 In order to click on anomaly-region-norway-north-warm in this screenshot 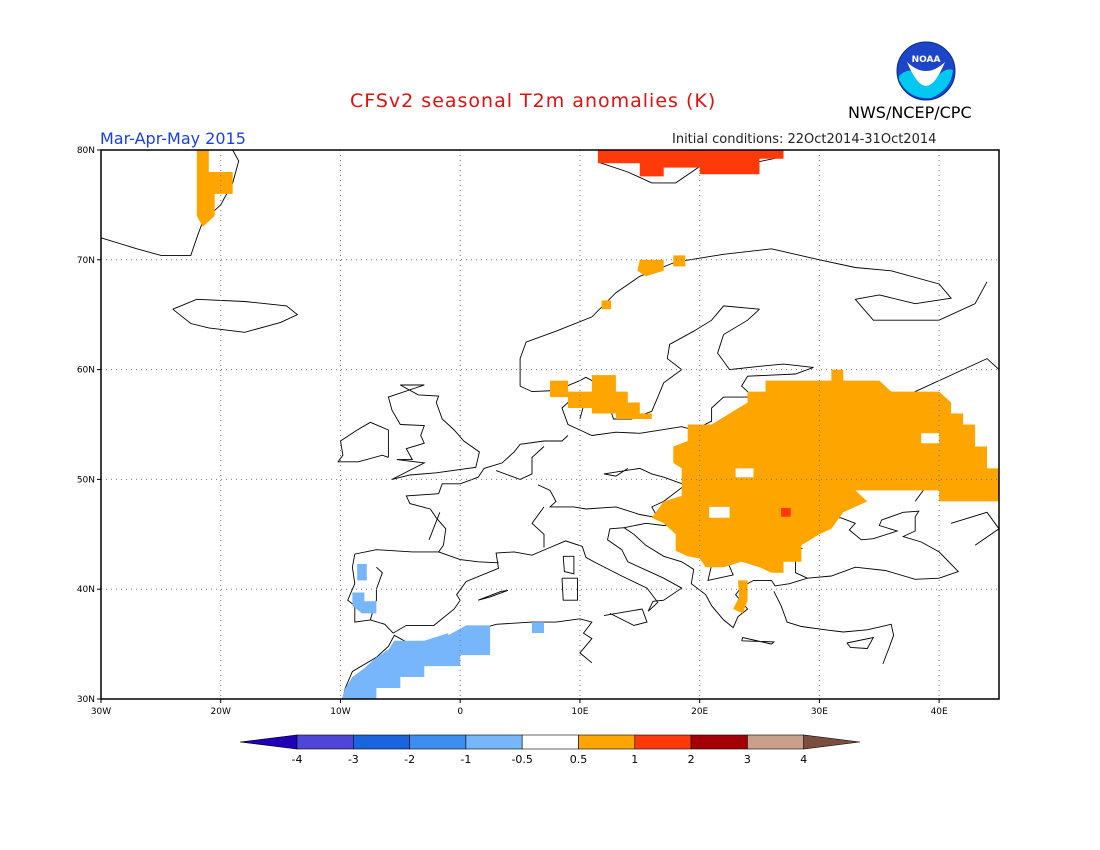, I will do `click(650, 268)`.